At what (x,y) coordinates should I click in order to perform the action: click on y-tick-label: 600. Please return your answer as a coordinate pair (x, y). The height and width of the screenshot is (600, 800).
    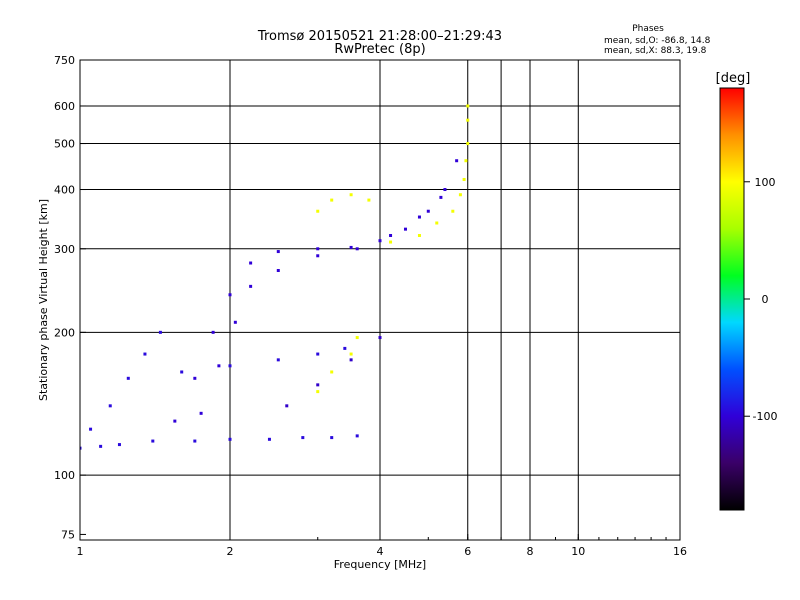
    Looking at the image, I should click on (64, 106).